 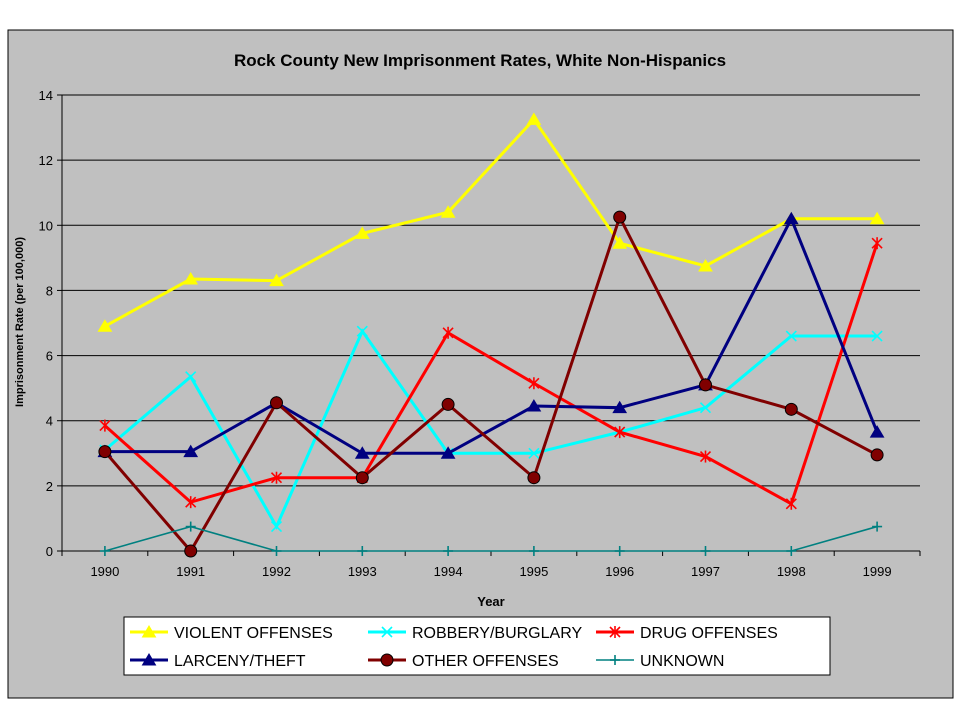 I want to click on y-tick-label: 14, so click(x=46, y=95).